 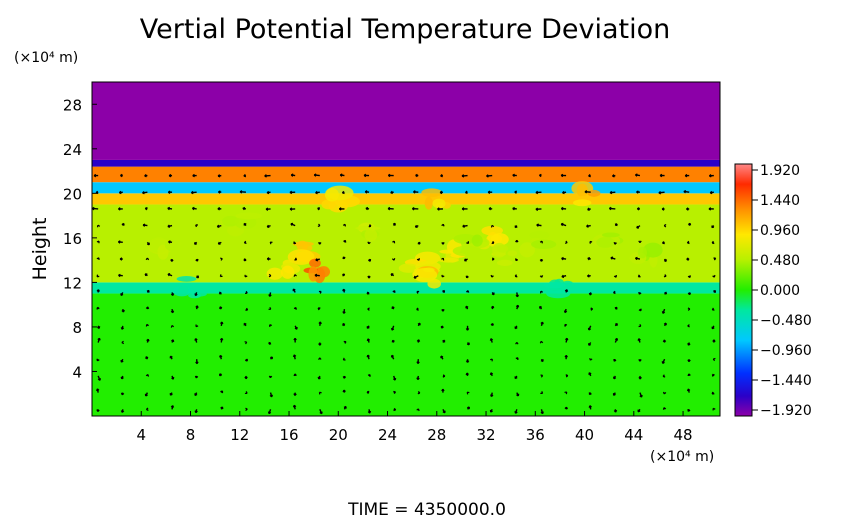 I want to click on colorbar-tick-label: 0.480, so click(x=780, y=261).